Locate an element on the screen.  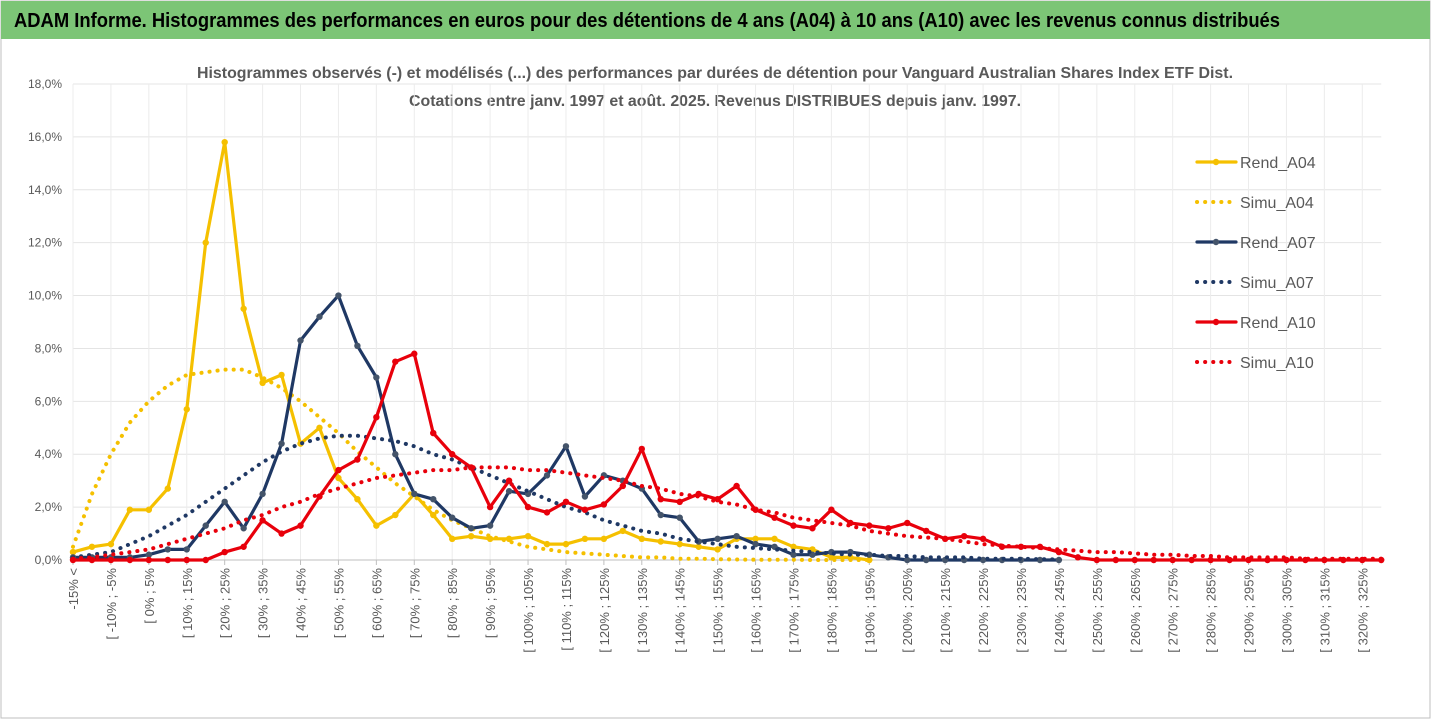
x-tick-label: [ 20% ; 25% is located at coordinates (225, 603).